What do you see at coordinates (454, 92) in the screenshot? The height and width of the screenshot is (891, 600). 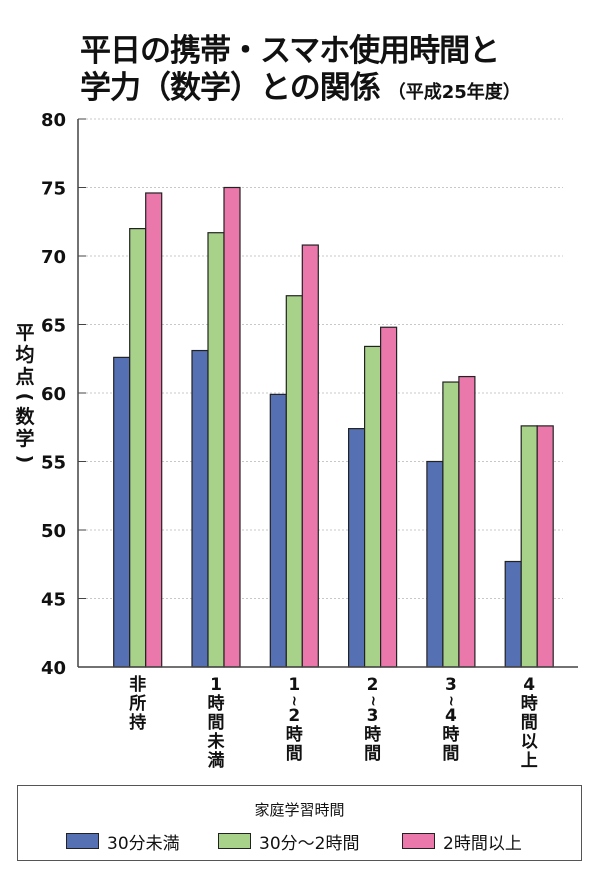 I see `chart-subtitle: （平成25年度）` at bounding box center [454, 92].